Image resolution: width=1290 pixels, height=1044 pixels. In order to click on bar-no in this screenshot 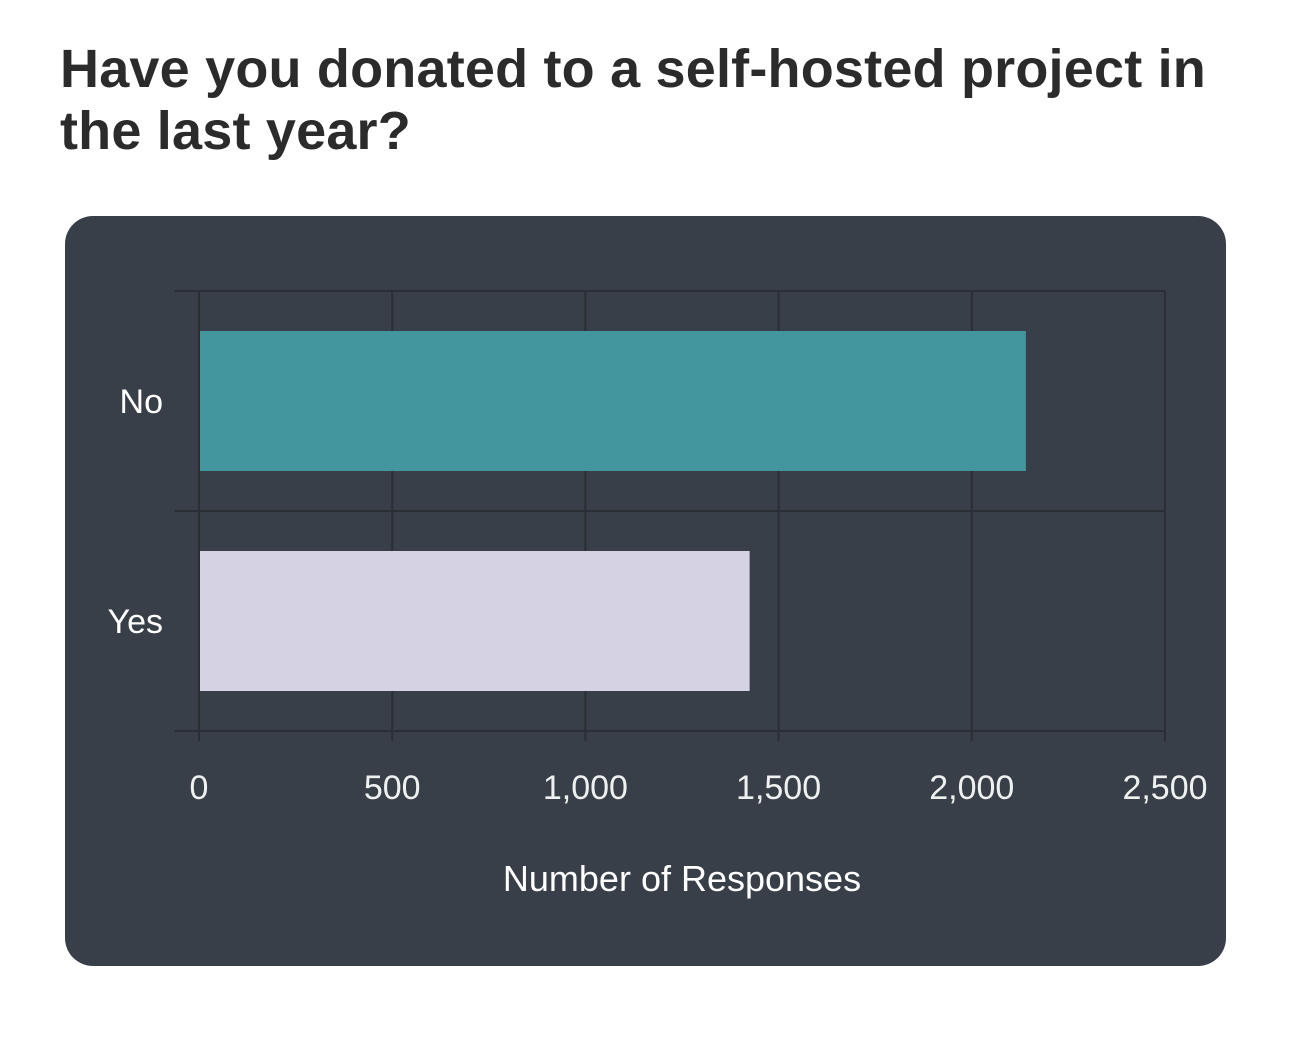, I will do `click(613, 401)`.